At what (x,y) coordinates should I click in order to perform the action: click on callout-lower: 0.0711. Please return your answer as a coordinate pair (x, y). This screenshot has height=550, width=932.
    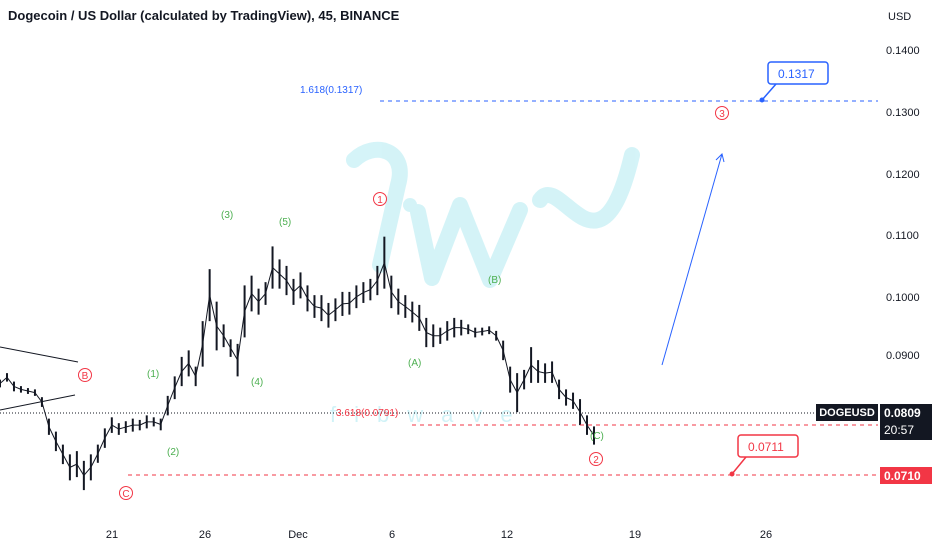
    Looking at the image, I should click on (764, 455).